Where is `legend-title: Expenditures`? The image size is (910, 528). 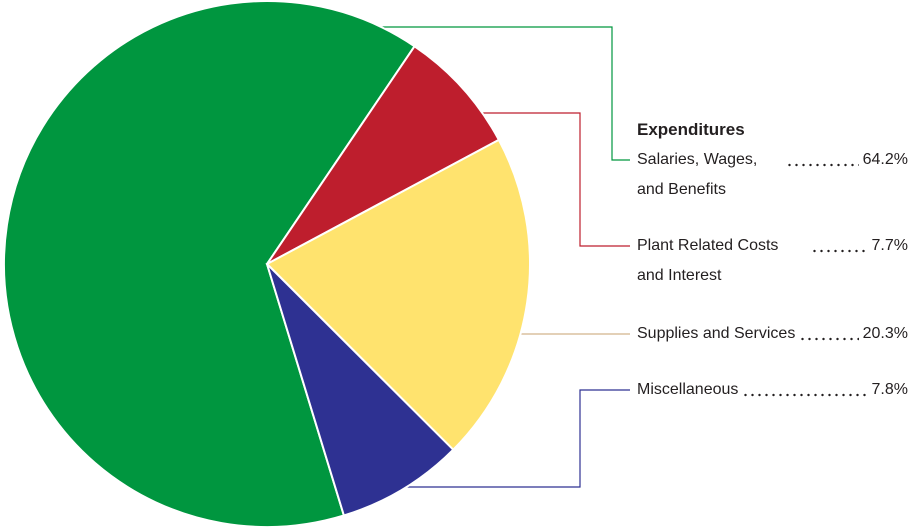 legend-title: Expenditures is located at coordinates (691, 129).